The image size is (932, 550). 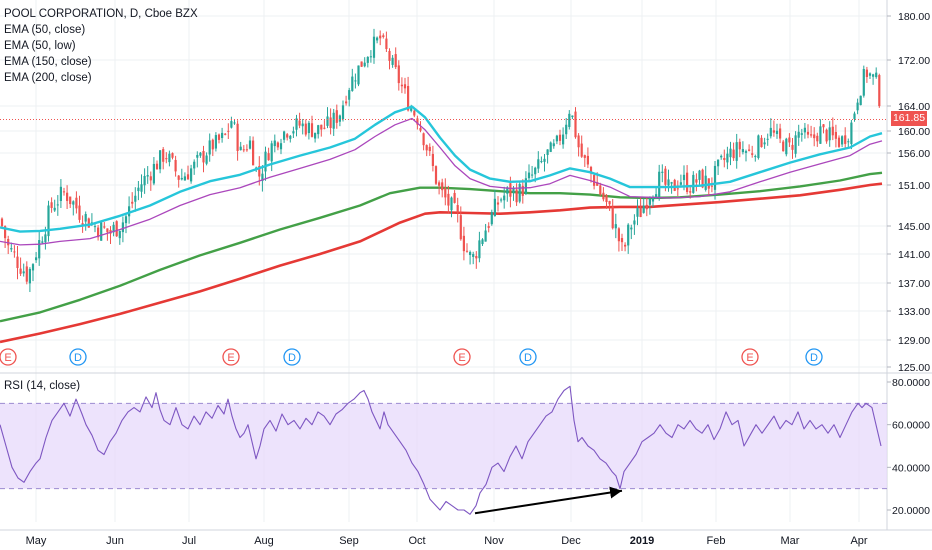 What do you see at coordinates (48, 78) in the screenshot?
I see `legend-ema200-close: EMA (200, close)` at bounding box center [48, 78].